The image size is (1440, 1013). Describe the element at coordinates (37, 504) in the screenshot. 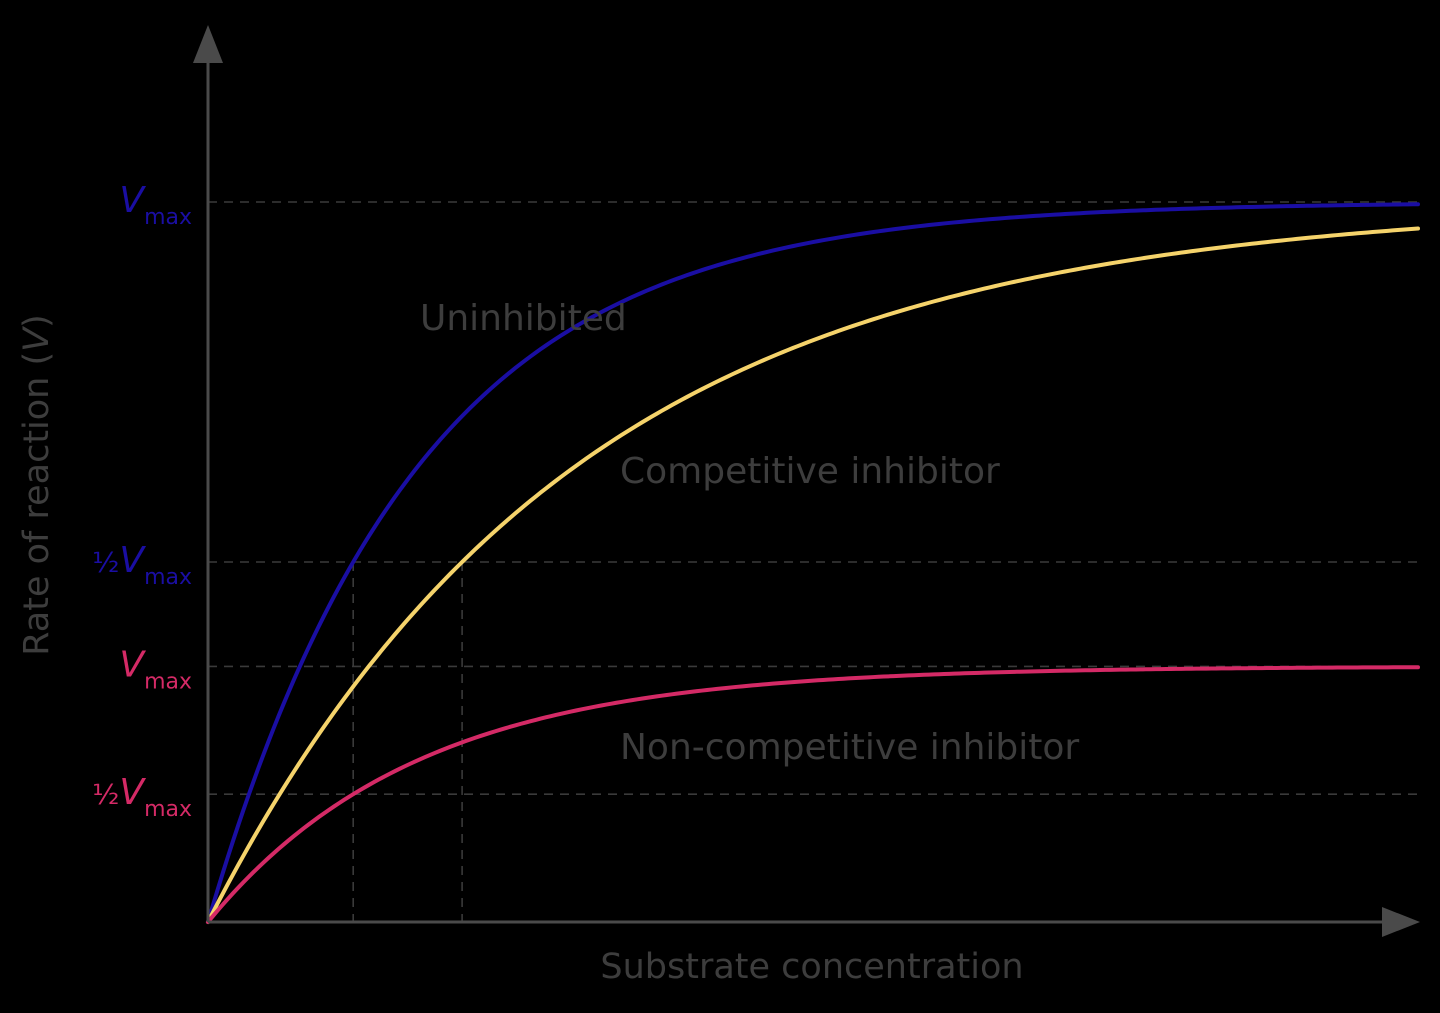

I see `y-axis-title-prefix: Rate of reaction (` at that location.